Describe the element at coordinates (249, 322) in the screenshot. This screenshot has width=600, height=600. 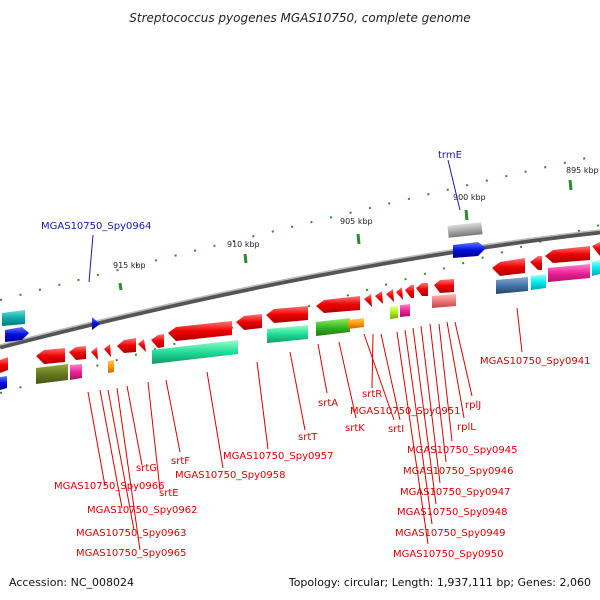
I see `gene-spy0957` at that location.